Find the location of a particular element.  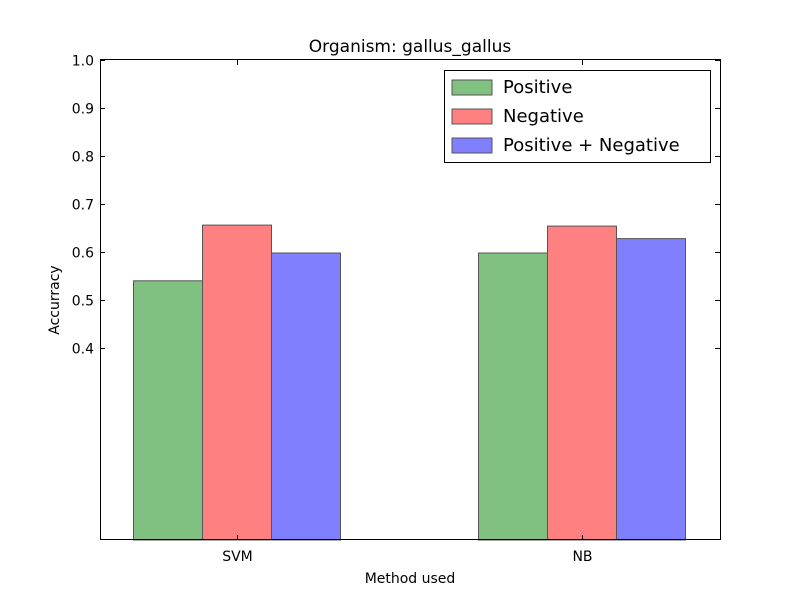

bar-svm-positive-negative is located at coordinates (306, 396).